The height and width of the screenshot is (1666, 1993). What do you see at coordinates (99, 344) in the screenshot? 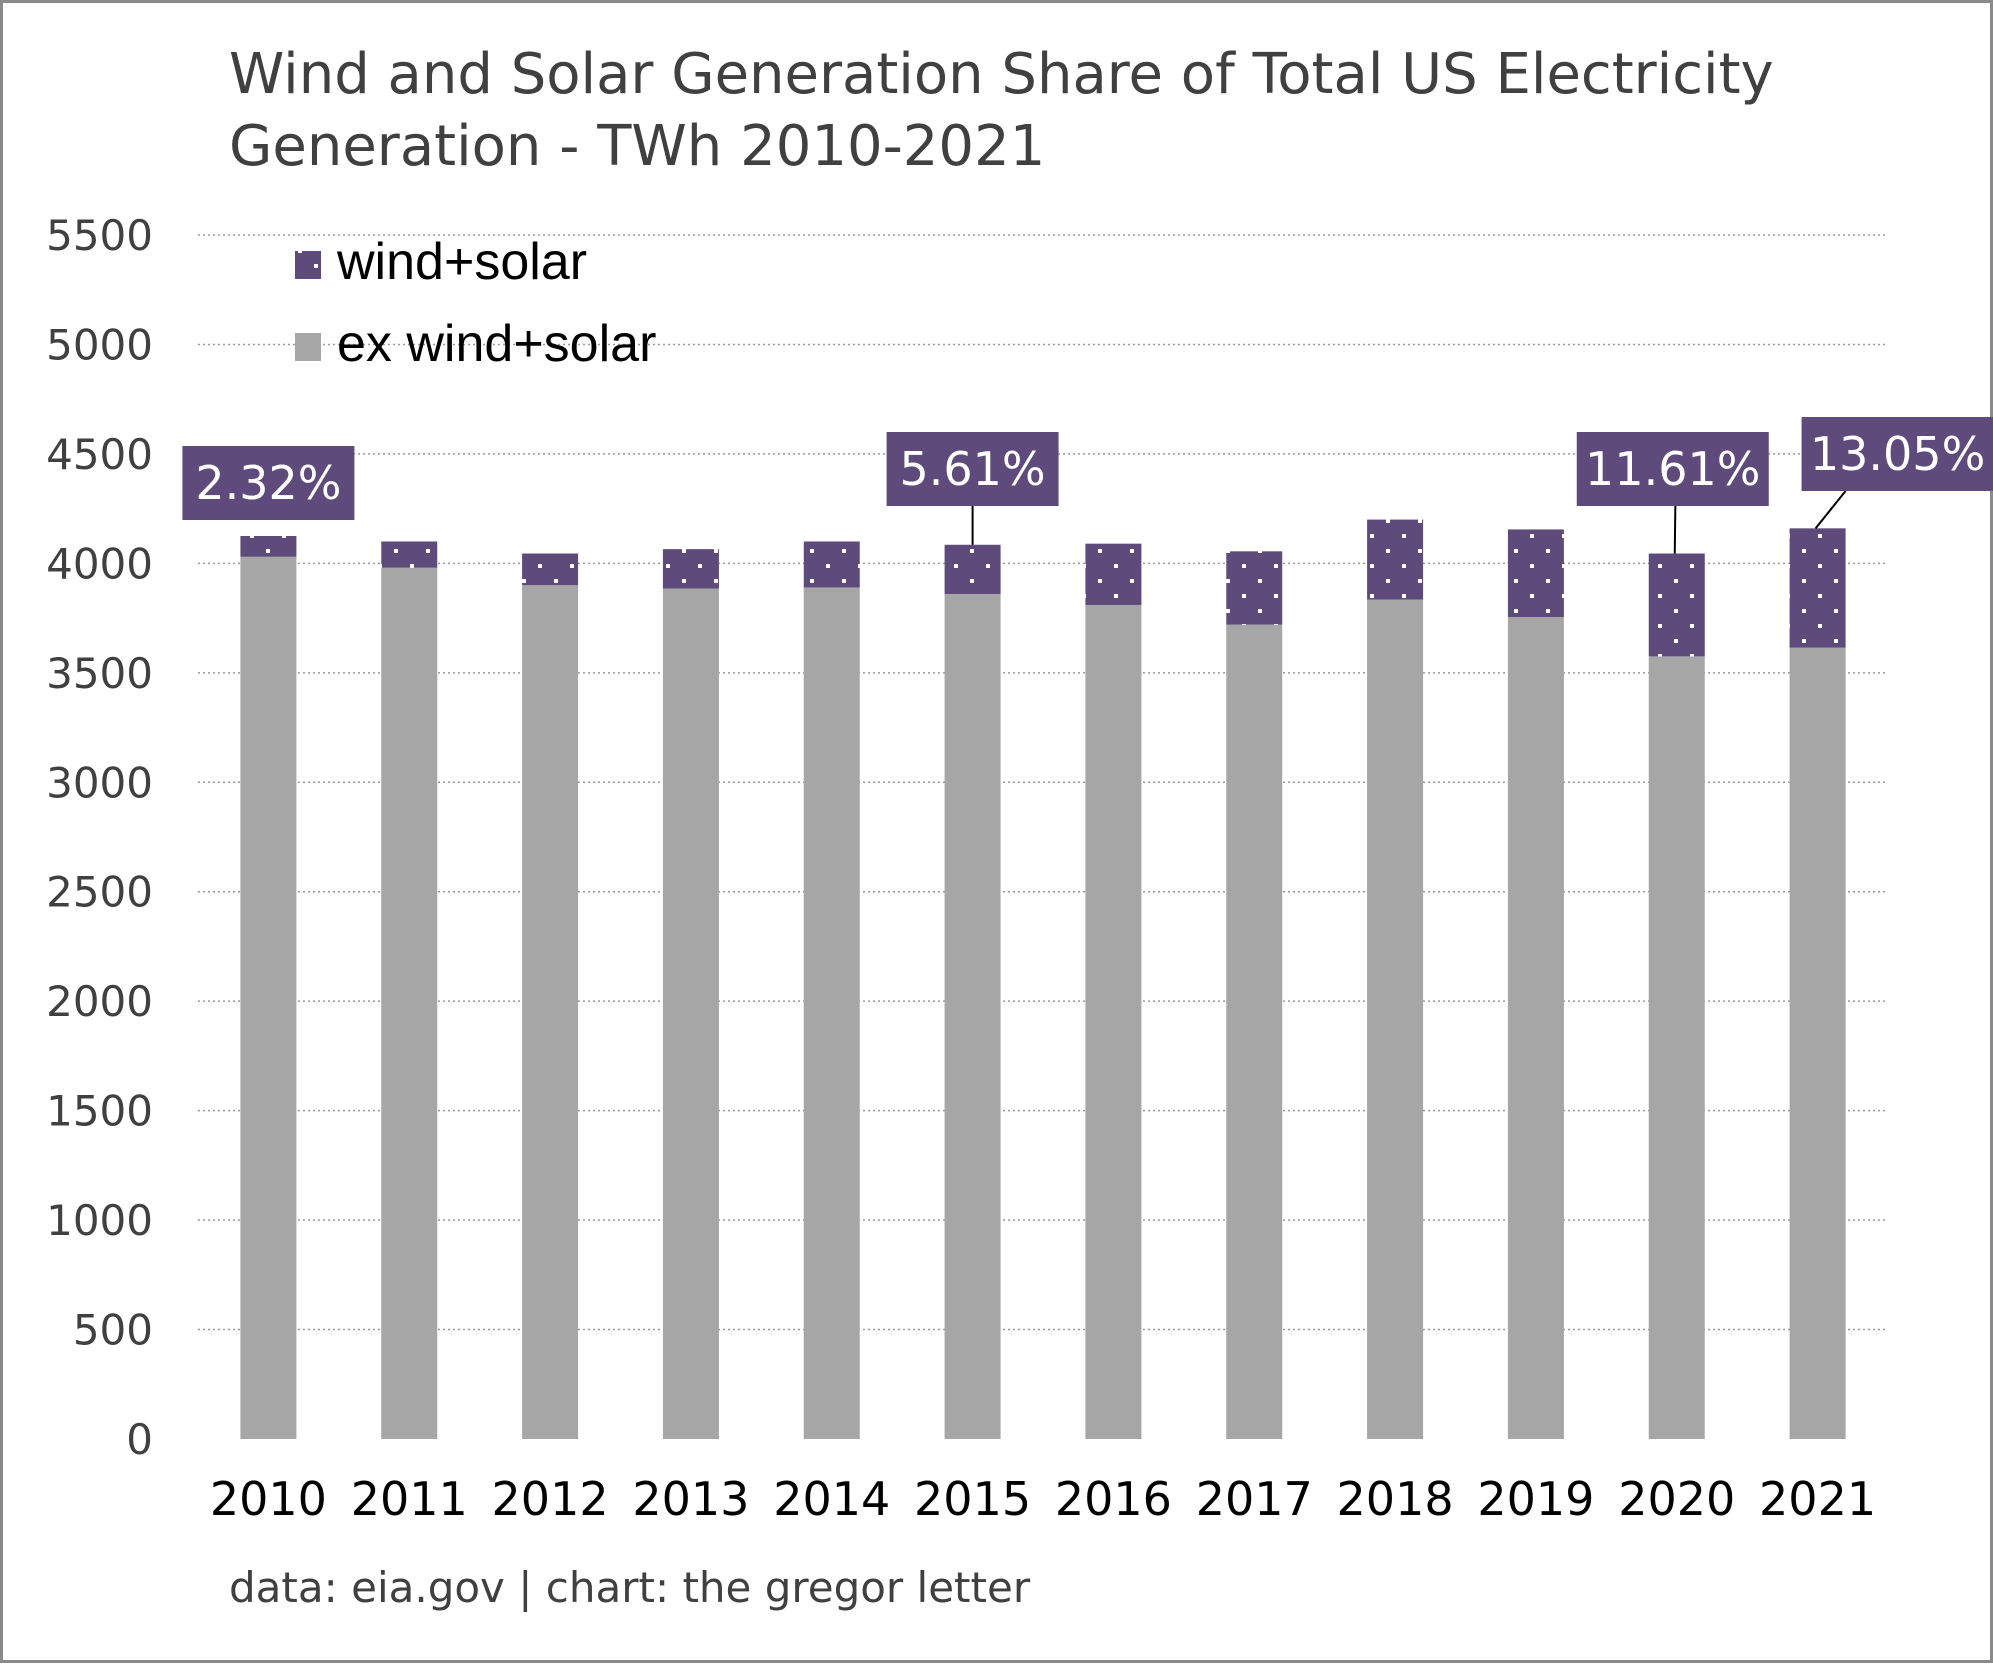
I see `y-tick-label: 5000` at bounding box center [99, 344].